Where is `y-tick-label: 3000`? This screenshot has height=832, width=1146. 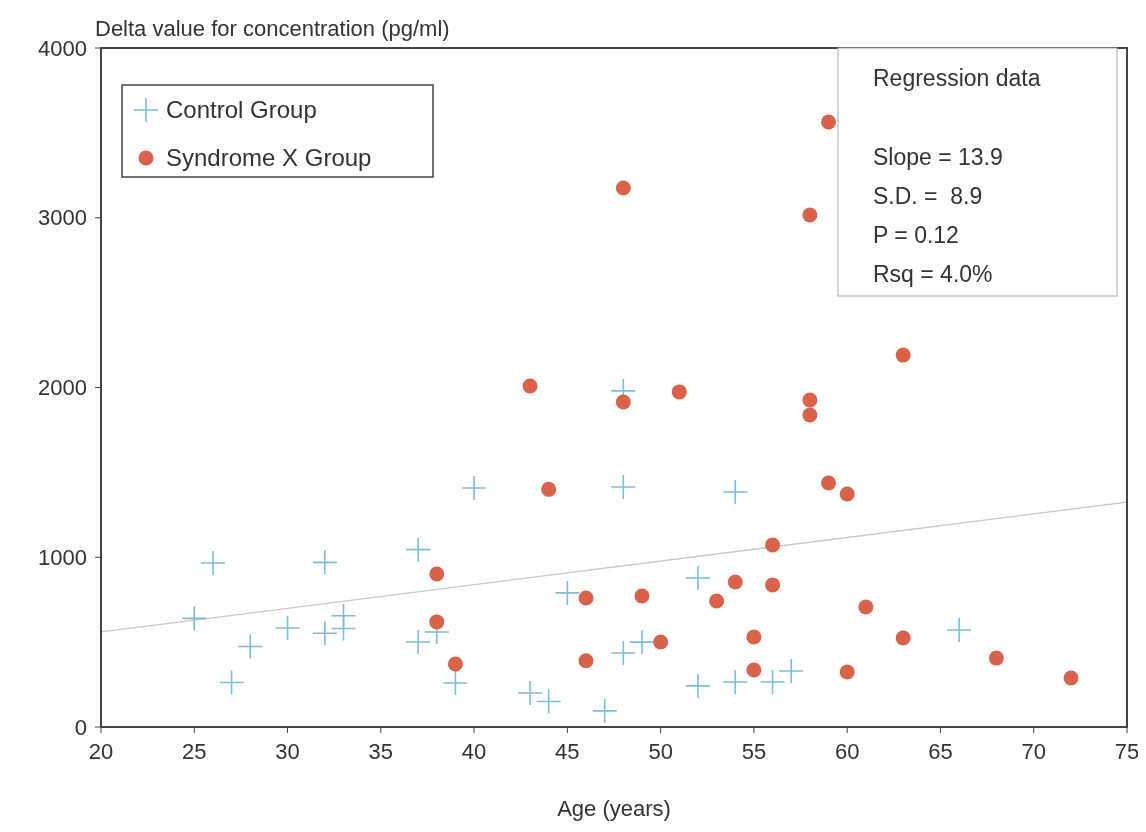 y-tick-label: 3000 is located at coordinates (62, 218).